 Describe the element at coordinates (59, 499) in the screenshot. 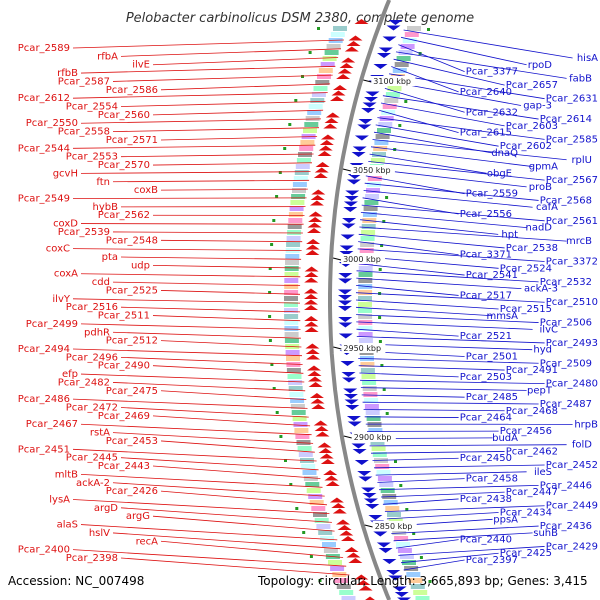

I see `gene-label-forward: lysA` at that location.